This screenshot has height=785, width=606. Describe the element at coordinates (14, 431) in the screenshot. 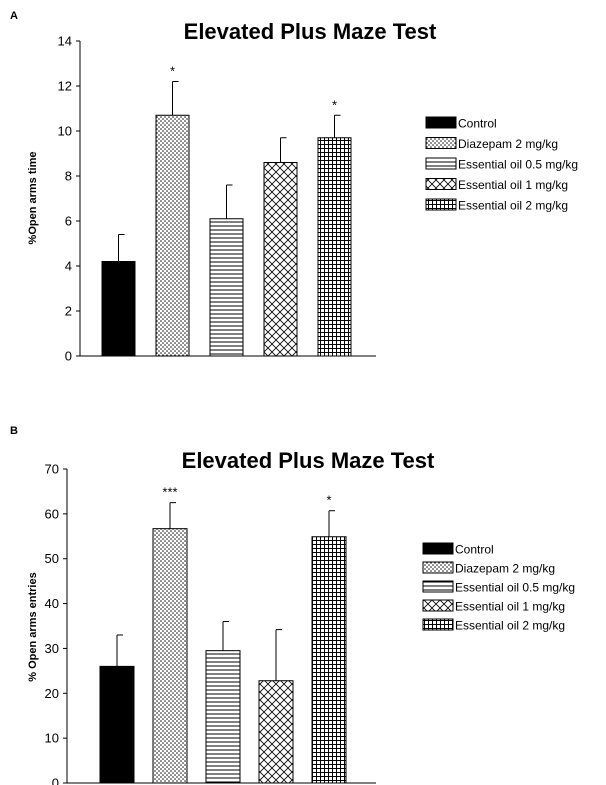

I see `panel-letter: B` at that location.